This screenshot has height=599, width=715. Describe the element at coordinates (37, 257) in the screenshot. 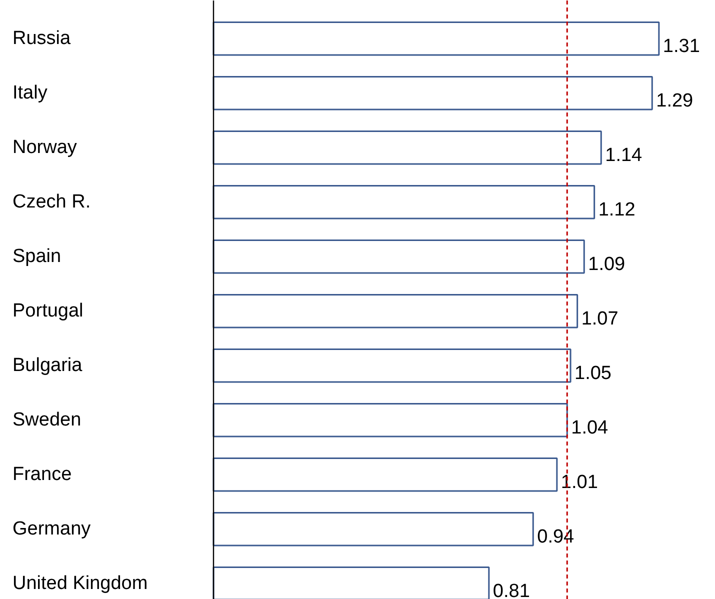

I see `y-tick-label: Spain` at that location.